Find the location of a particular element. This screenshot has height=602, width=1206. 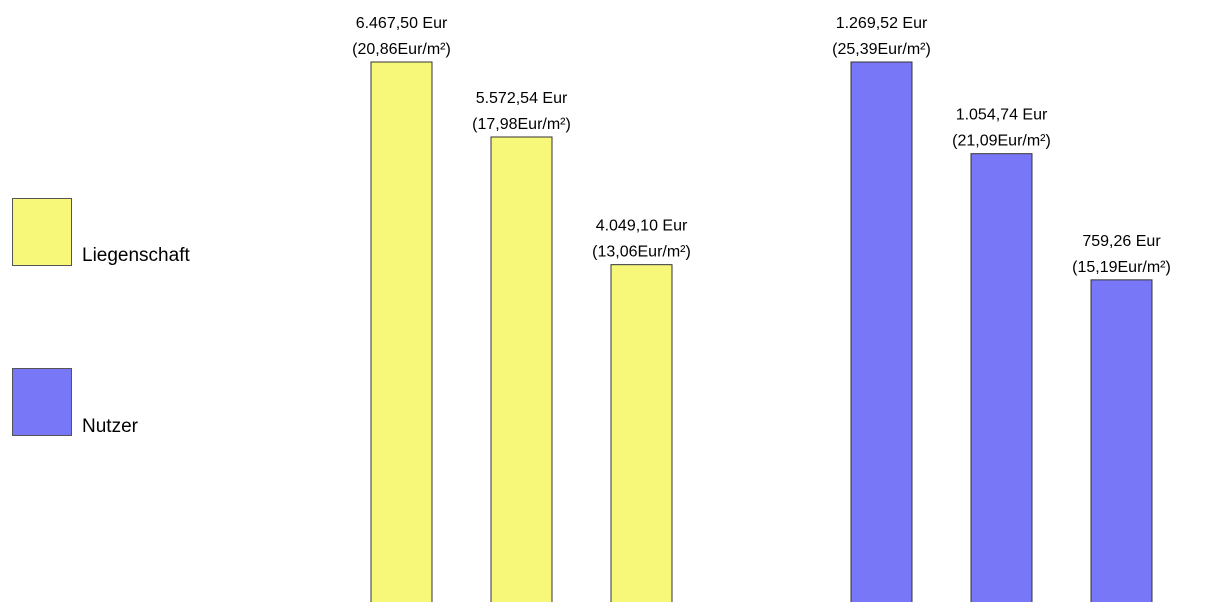

bar-sublabel: (21,09Eur/m²) is located at coordinates (1001, 141).